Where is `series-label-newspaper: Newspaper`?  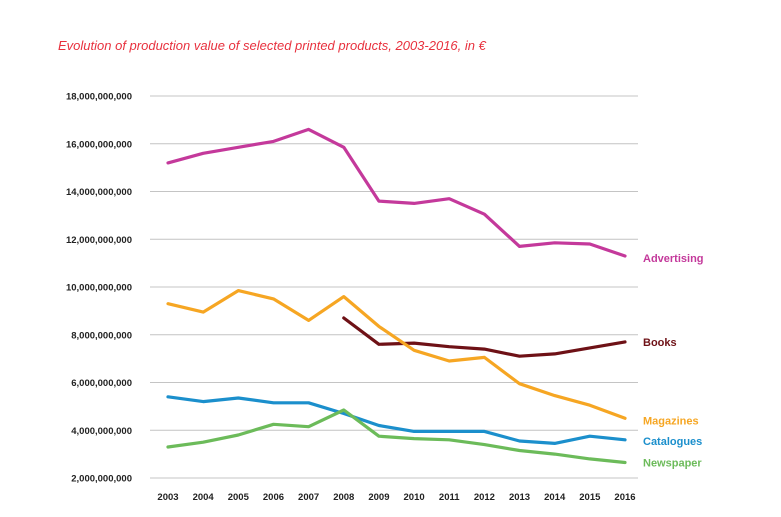
series-label-newspaper: Newspaper is located at coordinates (672, 463).